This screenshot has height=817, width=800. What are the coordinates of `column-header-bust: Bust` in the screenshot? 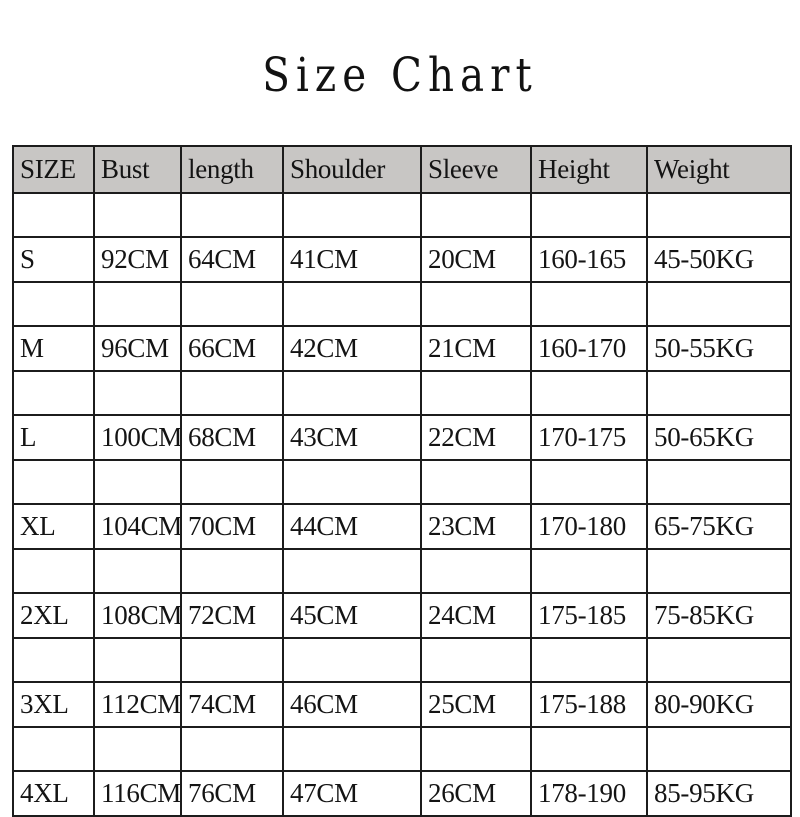 It's located at (137, 169).